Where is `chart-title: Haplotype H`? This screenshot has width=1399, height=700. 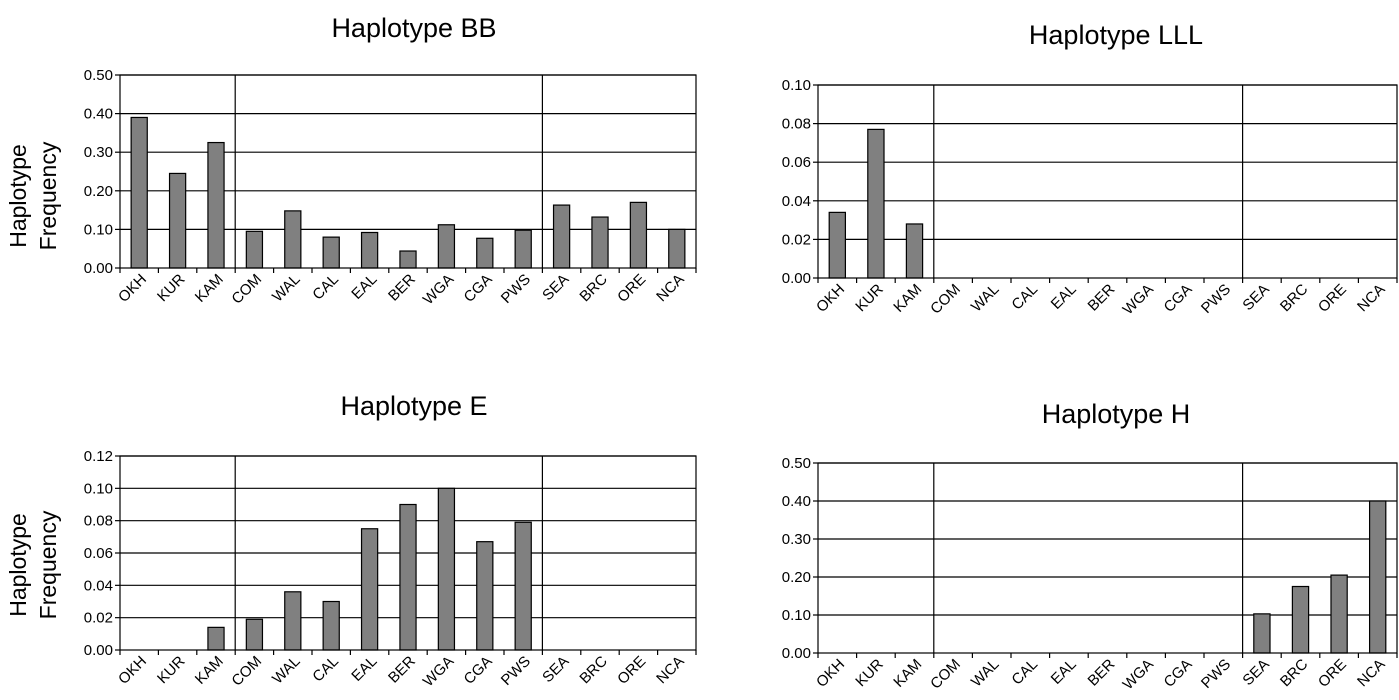
chart-title: Haplotype H is located at coordinates (1116, 414).